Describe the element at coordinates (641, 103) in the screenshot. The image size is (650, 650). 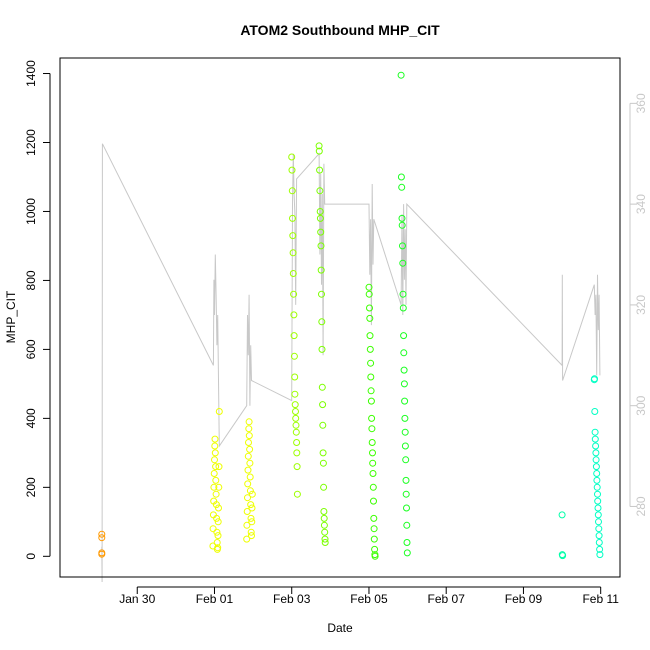
I see `right-y-tick-label: 360` at that location.